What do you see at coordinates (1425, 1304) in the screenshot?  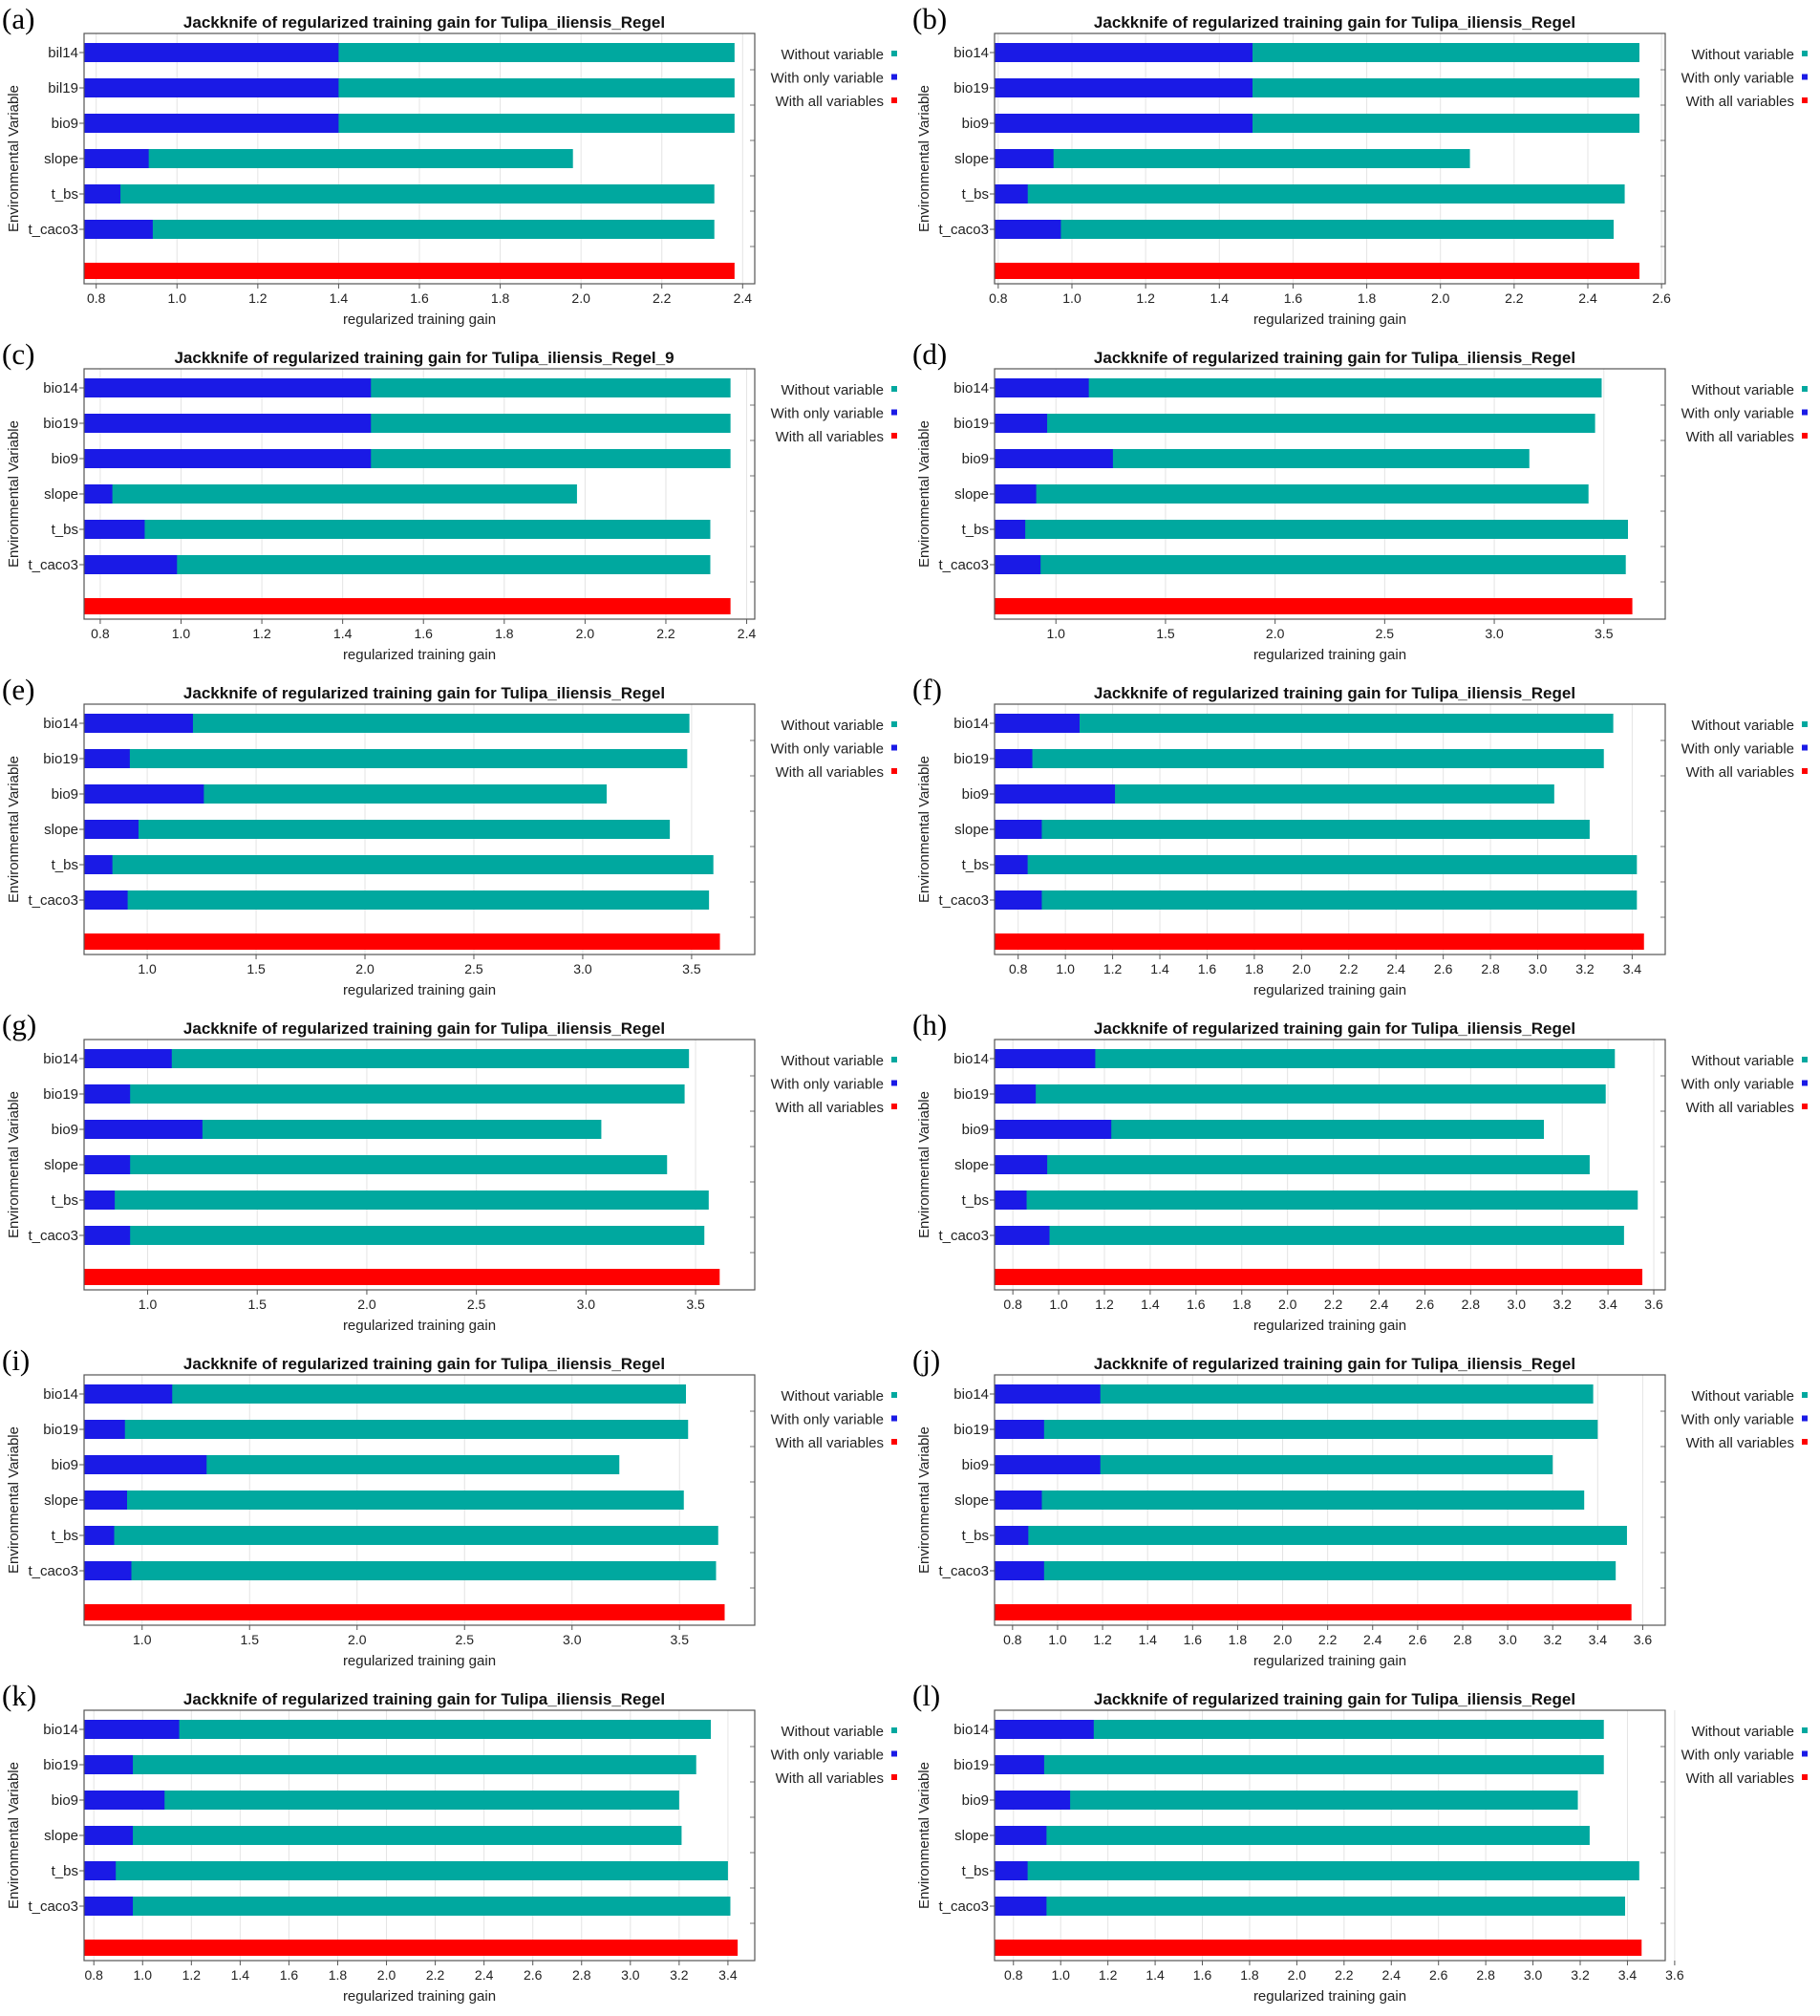 I see `x-tick-label: 2.6` at bounding box center [1425, 1304].